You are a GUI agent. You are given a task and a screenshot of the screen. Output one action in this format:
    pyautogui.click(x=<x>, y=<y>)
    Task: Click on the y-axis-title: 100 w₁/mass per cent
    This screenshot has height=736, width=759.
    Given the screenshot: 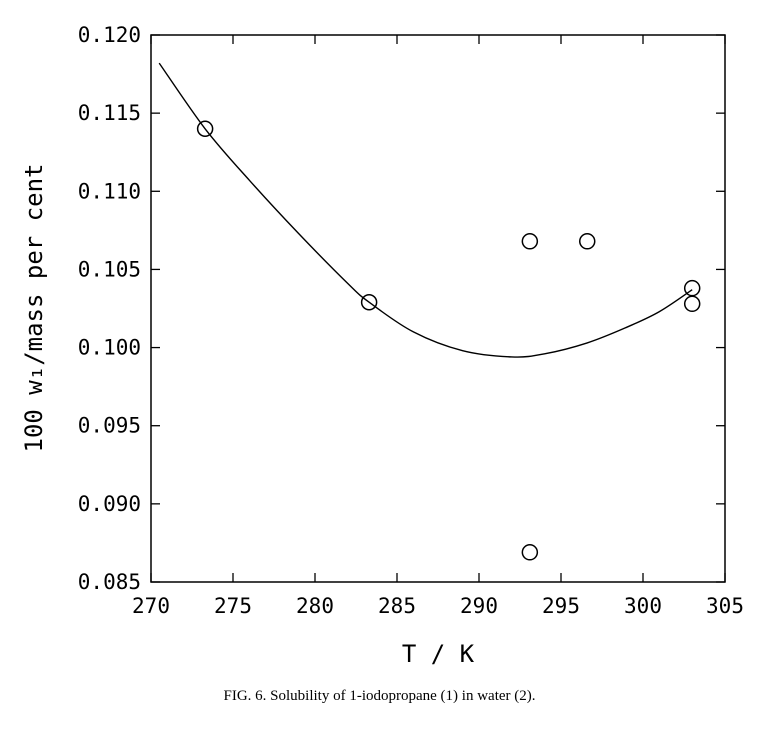 What is the action you would take?
    pyautogui.click(x=34, y=308)
    